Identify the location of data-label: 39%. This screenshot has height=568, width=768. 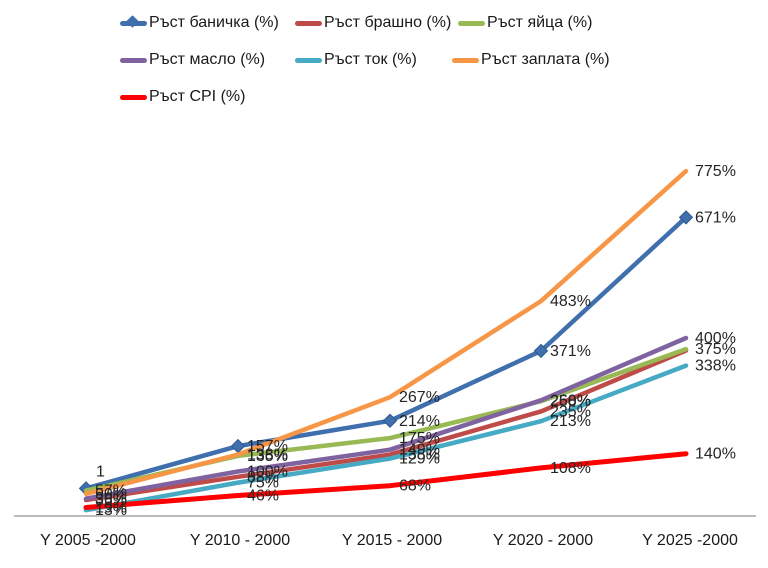
(111, 499).